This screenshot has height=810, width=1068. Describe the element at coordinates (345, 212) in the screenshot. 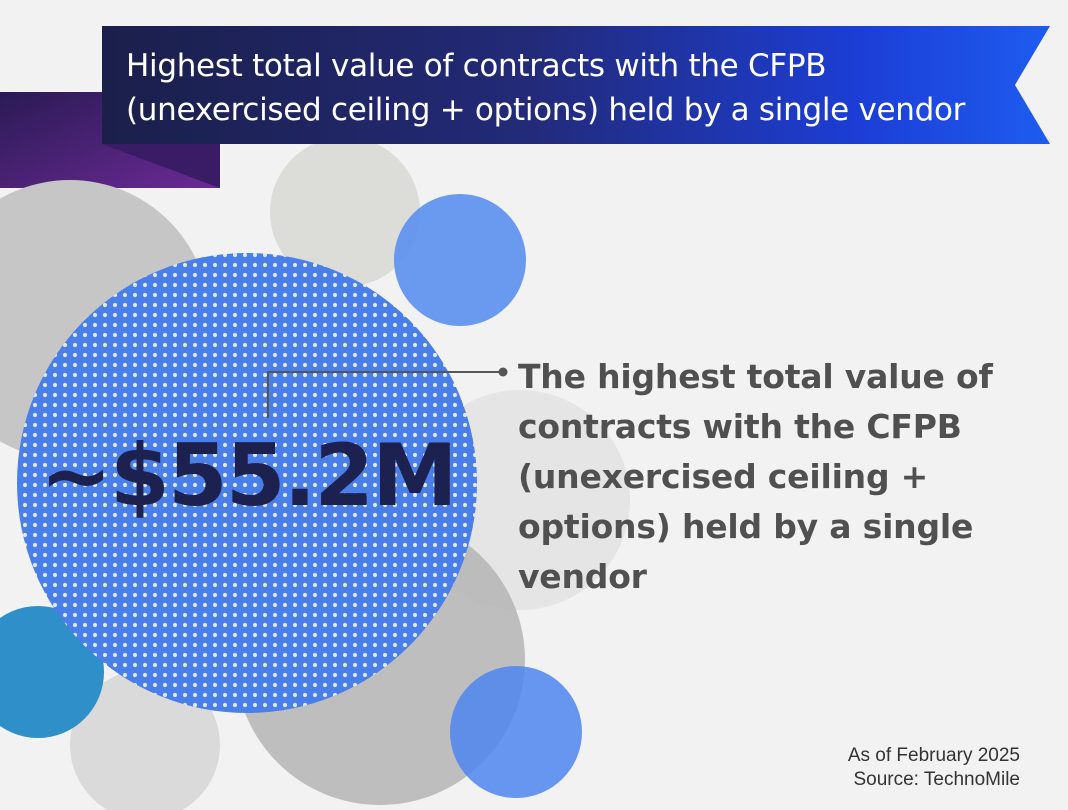

I see `gray-circle-top` at that location.